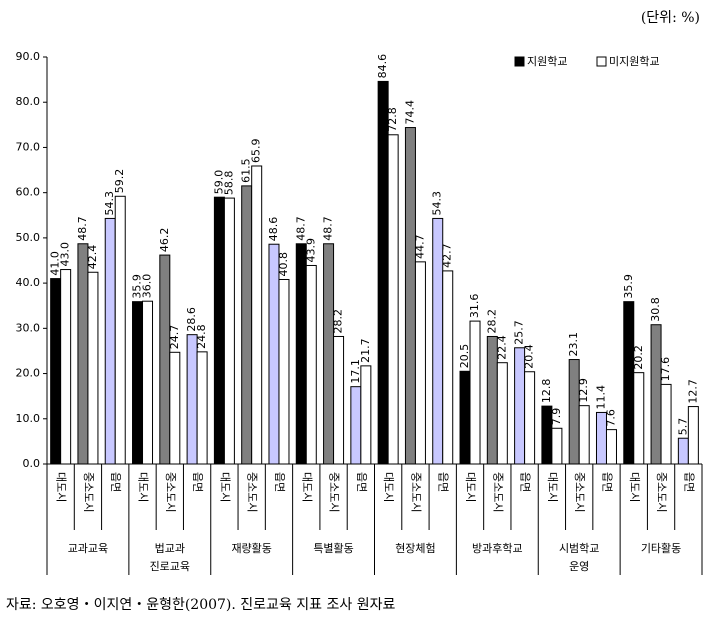 Image resolution: width=719 pixels, height=622 pixels. What do you see at coordinates (28, 282) in the screenshot?
I see `y-tick-label: 40.0` at bounding box center [28, 282].